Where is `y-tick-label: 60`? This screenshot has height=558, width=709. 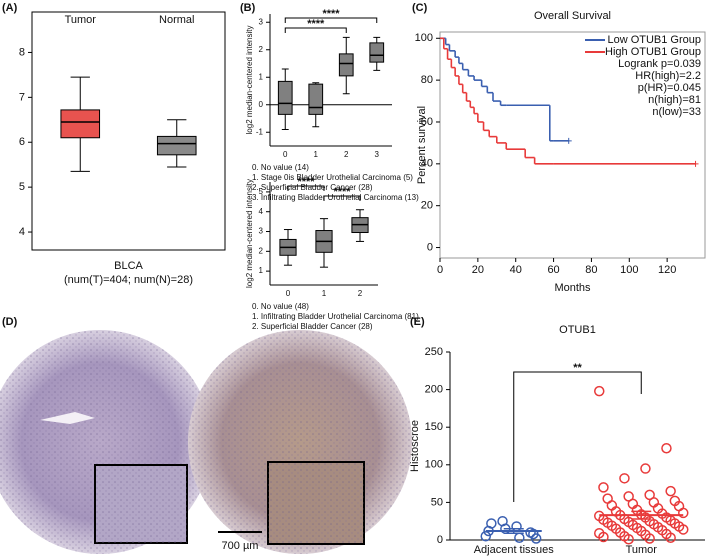
y-tick-label: 60 is located at coordinates (427, 122).